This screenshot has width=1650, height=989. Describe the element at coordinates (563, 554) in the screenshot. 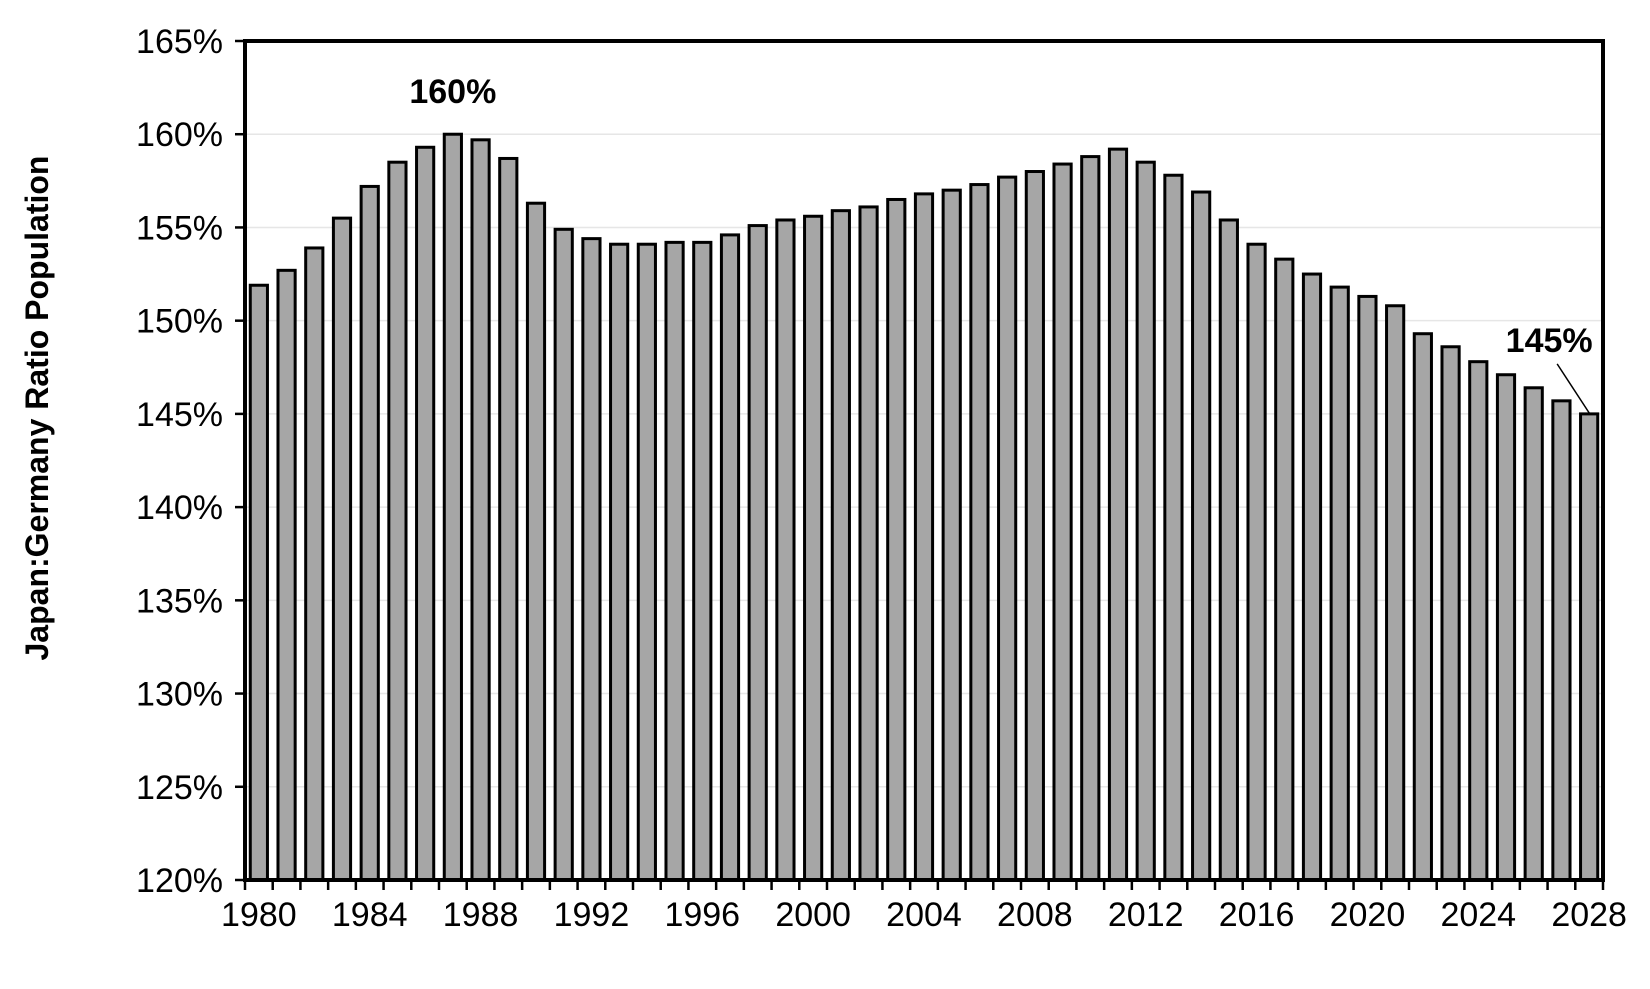

I see `bar-1991` at that location.